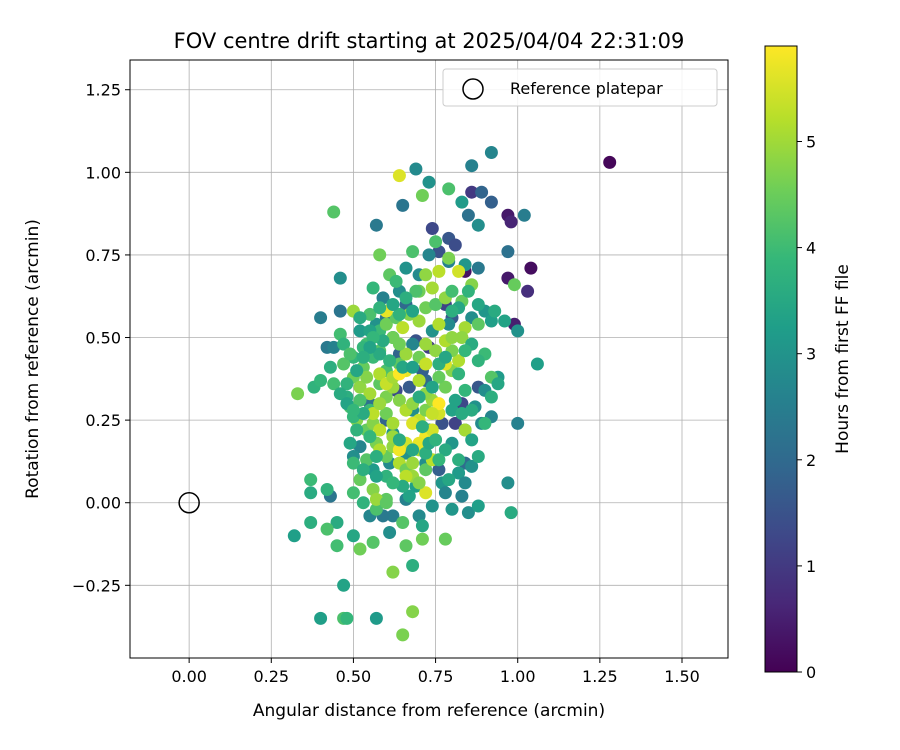 The width and height of the screenshot is (900, 750). What do you see at coordinates (811, 141) in the screenshot?
I see `colorbar-tick-label: 5` at bounding box center [811, 141].